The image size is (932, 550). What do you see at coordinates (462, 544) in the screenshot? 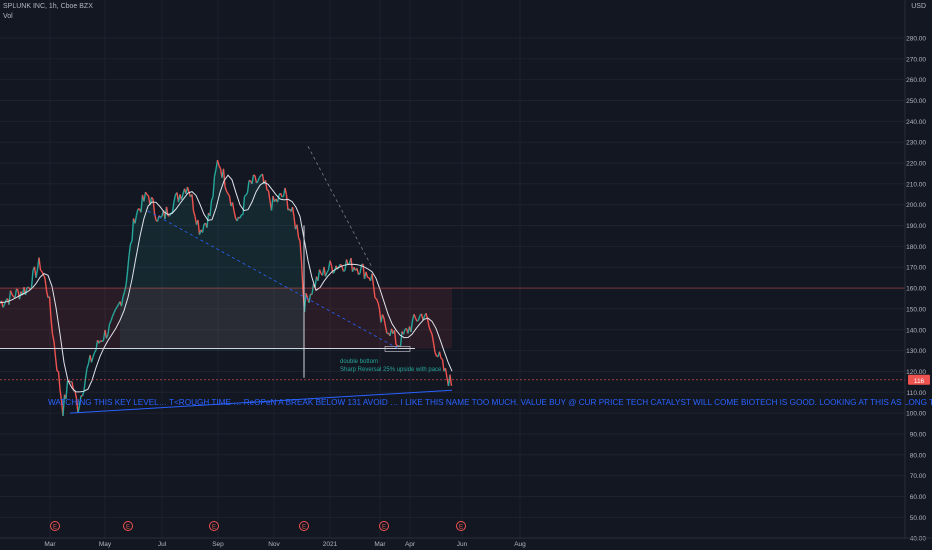
I see `time-axis-label: Jun` at bounding box center [462, 544].